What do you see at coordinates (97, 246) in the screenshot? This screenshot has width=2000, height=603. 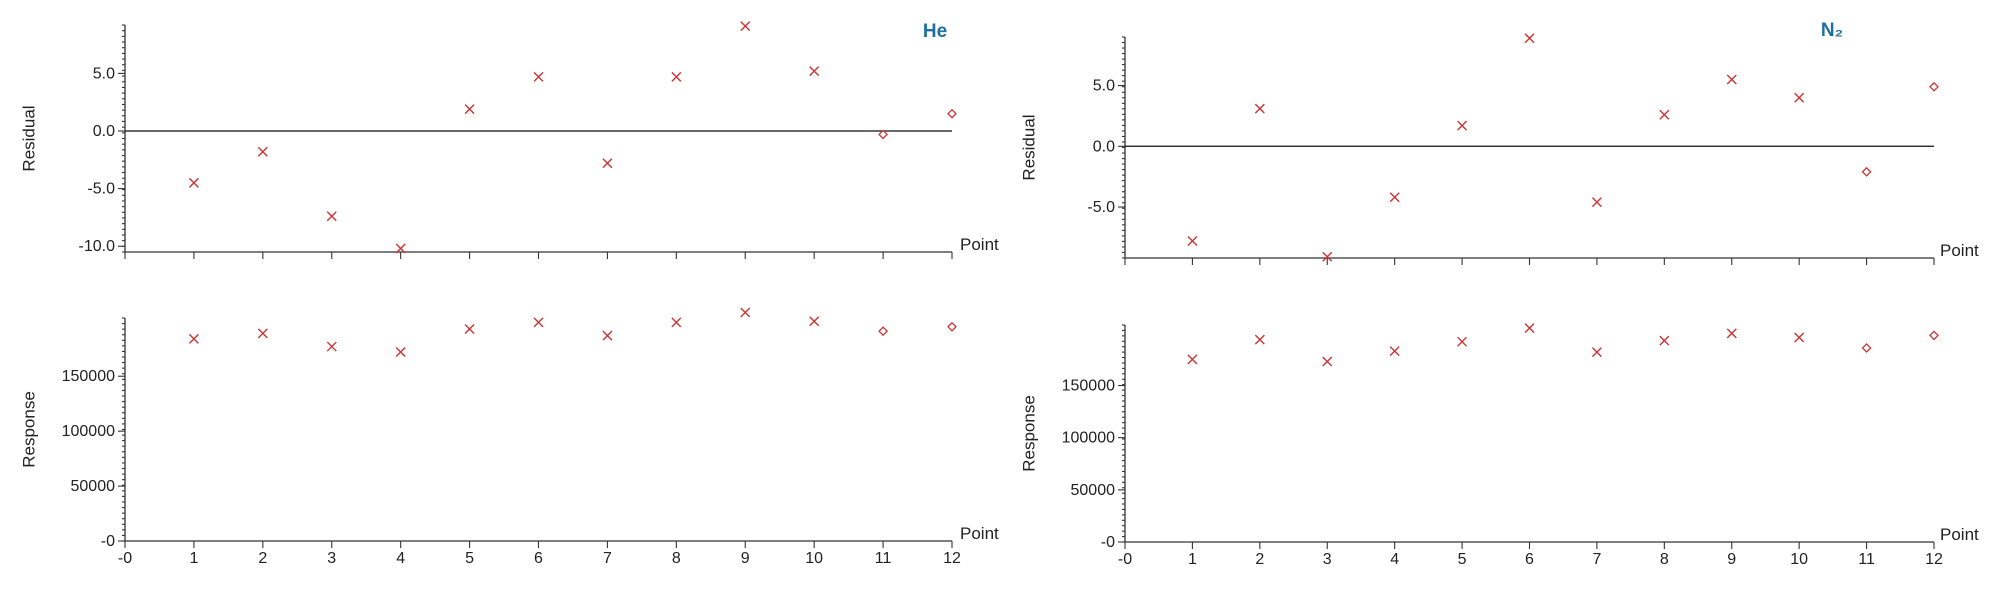 I see `y-tick-label: -10.0` at bounding box center [97, 246].